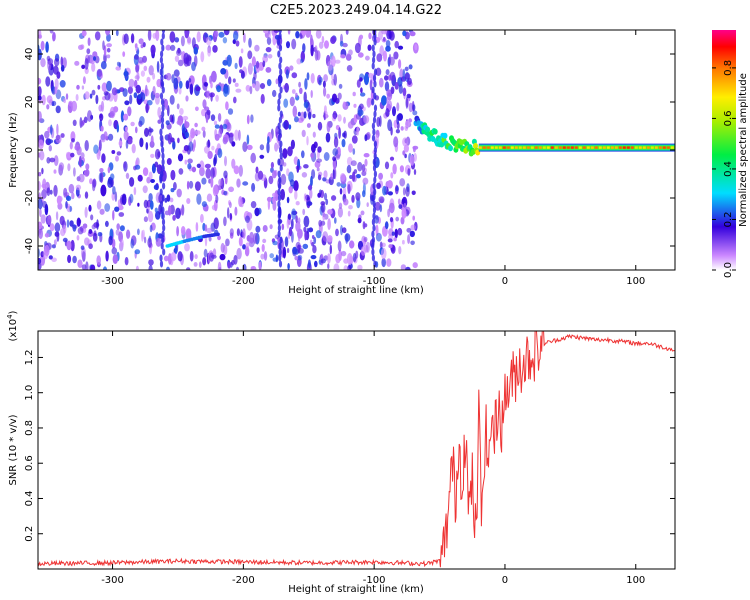 The height and width of the screenshot is (600, 750). What do you see at coordinates (29, 534) in the screenshot?
I see `y-tick-label: 0.2` at bounding box center [29, 534].